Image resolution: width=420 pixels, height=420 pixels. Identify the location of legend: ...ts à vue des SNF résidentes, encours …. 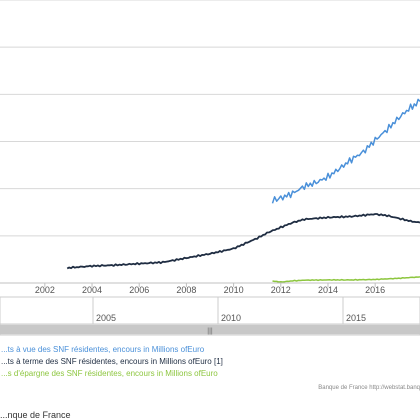
(210, 362).